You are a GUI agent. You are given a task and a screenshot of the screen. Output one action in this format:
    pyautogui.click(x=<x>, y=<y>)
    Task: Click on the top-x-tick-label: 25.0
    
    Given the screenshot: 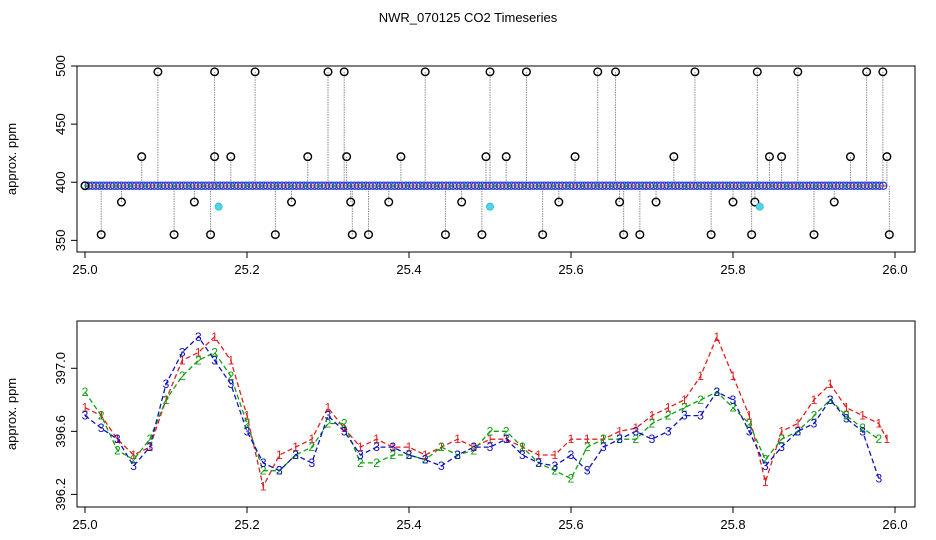 What is the action you would take?
    pyautogui.click(x=84, y=269)
    